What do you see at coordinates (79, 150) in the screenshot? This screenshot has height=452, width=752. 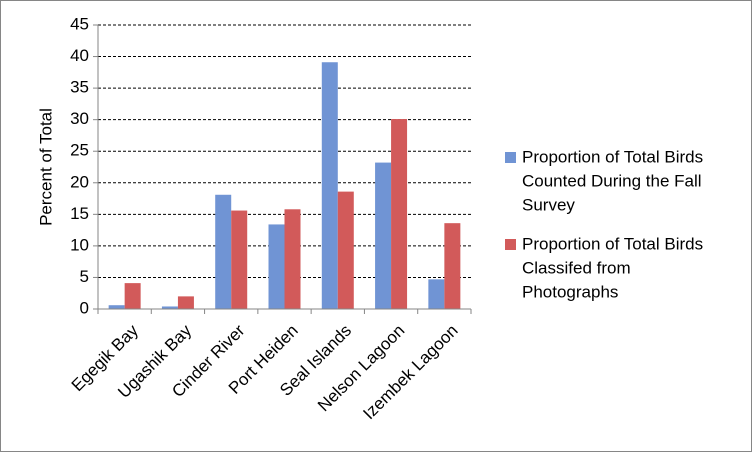 I see `y-tick-label: 25` at bounding box center [79, 150].